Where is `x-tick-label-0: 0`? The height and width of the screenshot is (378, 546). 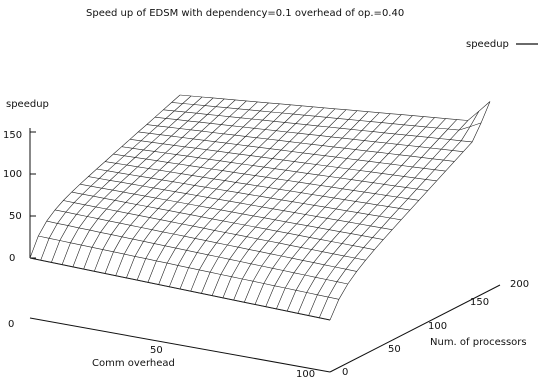
x-tick-label-0: 0 is located at coordinates (11, 324).